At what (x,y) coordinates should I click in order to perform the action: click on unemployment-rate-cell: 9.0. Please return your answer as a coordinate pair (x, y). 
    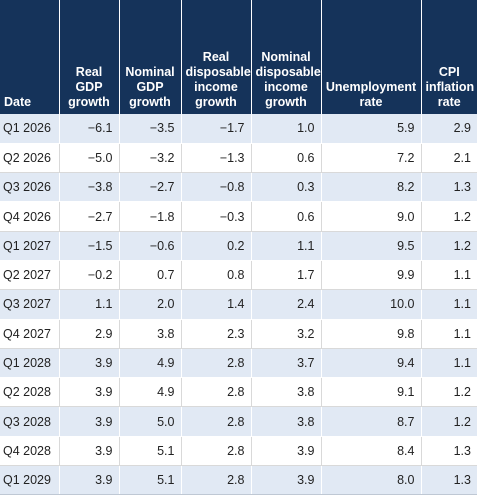
    Looking at the image, I should click on (370, 216).